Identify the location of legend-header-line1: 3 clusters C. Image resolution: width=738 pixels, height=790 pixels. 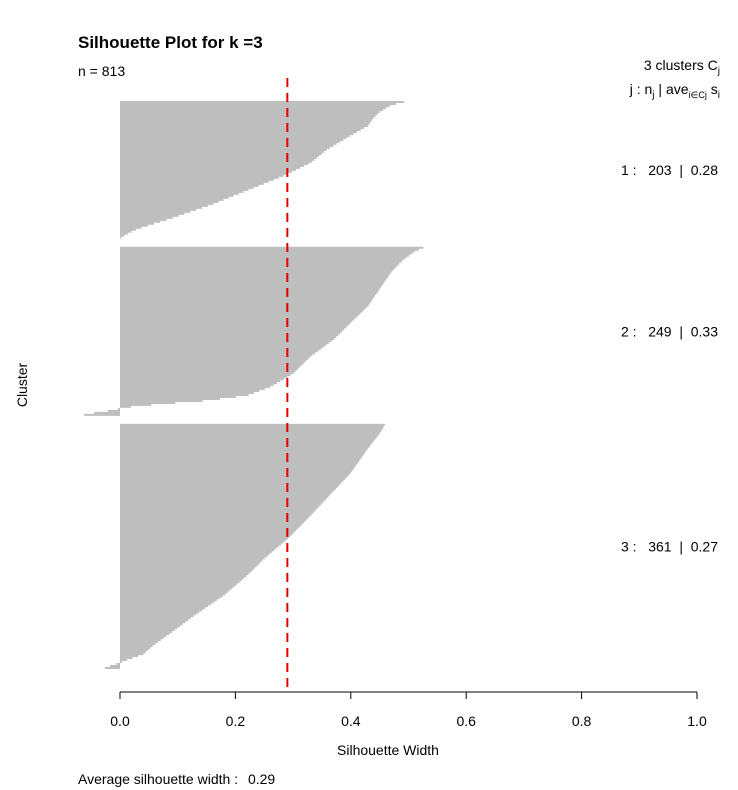
(681, 65).